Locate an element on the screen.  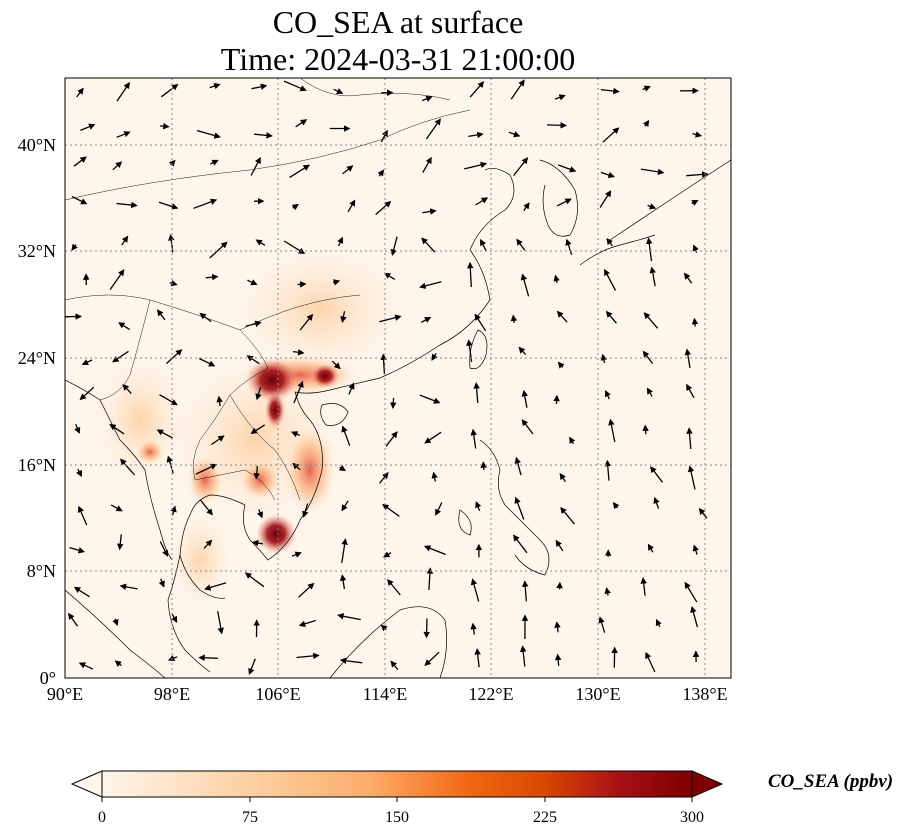
colorbar-extend-high is located at coordinates (707, 784).